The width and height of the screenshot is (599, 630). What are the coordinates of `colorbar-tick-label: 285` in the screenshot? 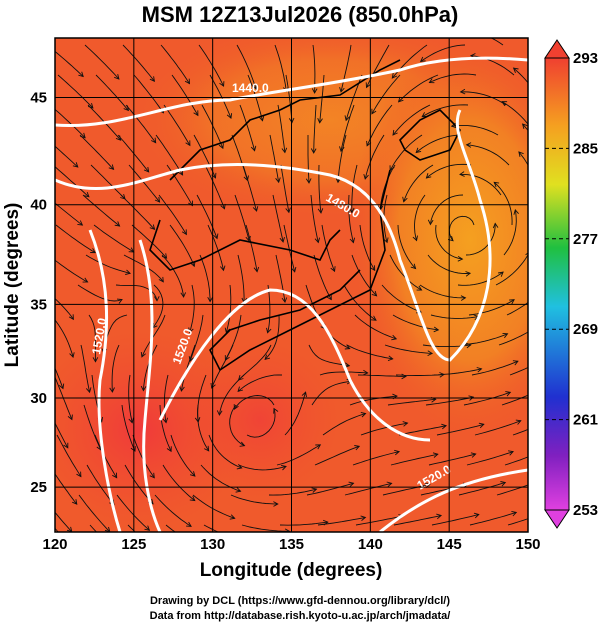 It's located at (585, 148).